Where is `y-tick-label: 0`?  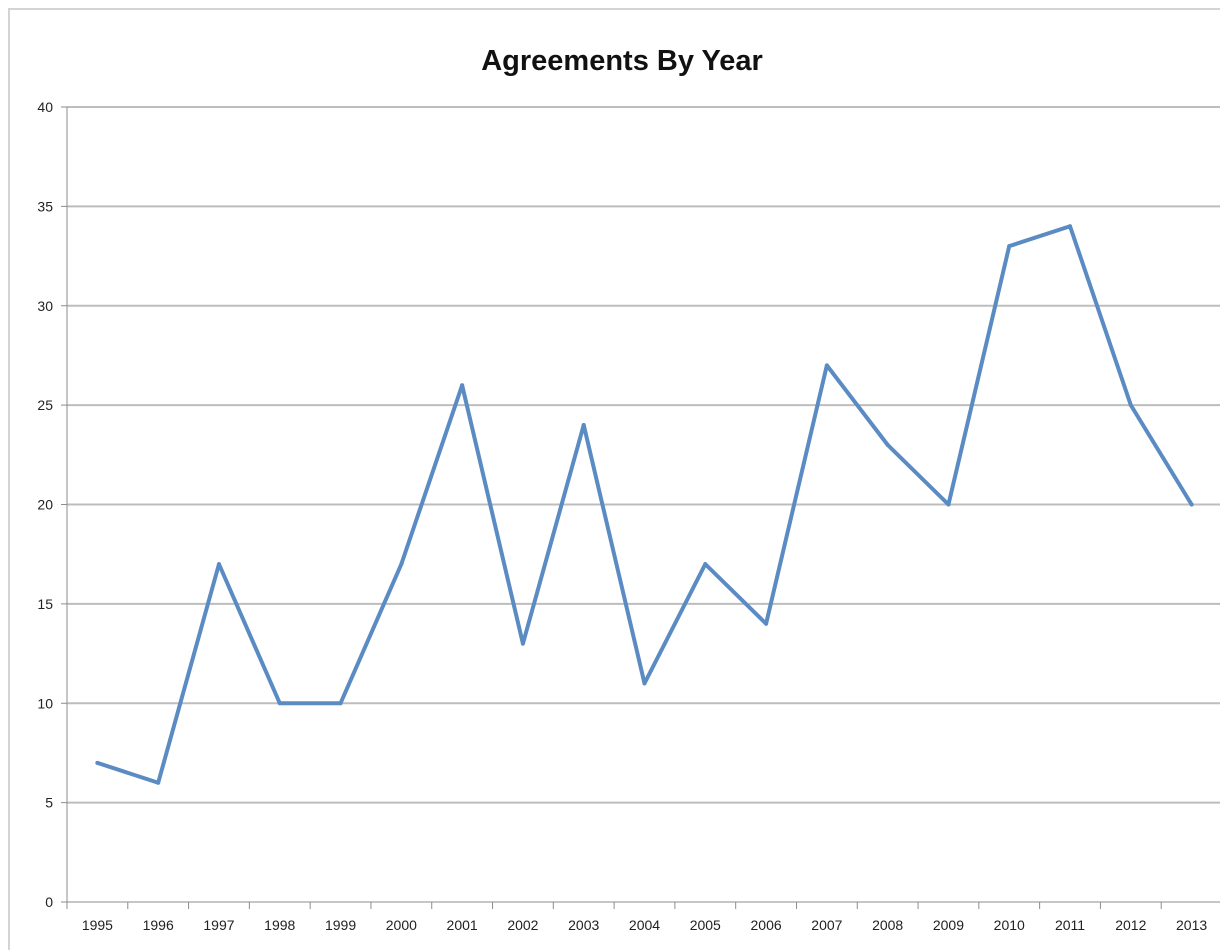
y-tick-label: 0 is located at coordinates (49, 902).